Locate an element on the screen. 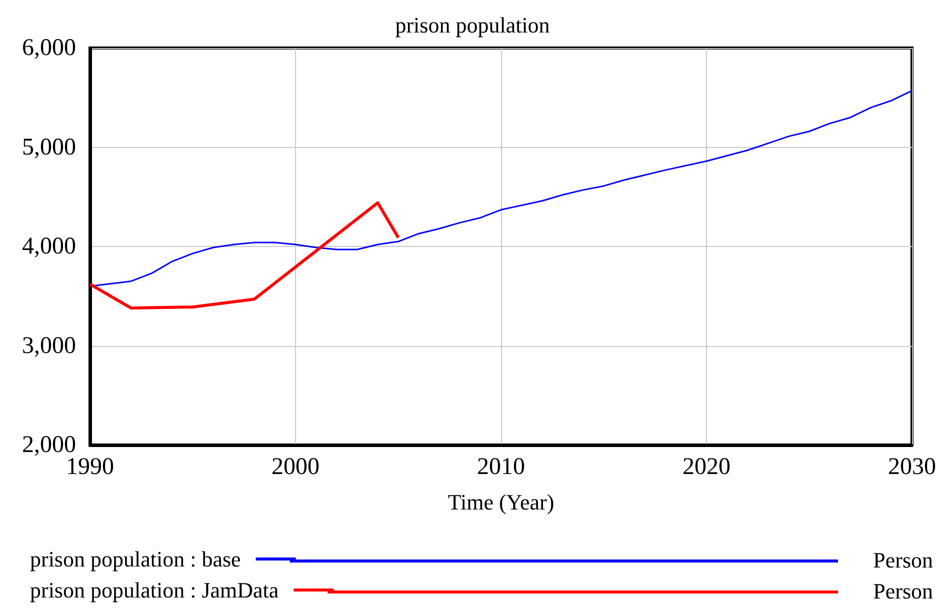 This screenshot has height=611, width=945. legend-label: prison population : JamData is located at coordinates (154, 590).